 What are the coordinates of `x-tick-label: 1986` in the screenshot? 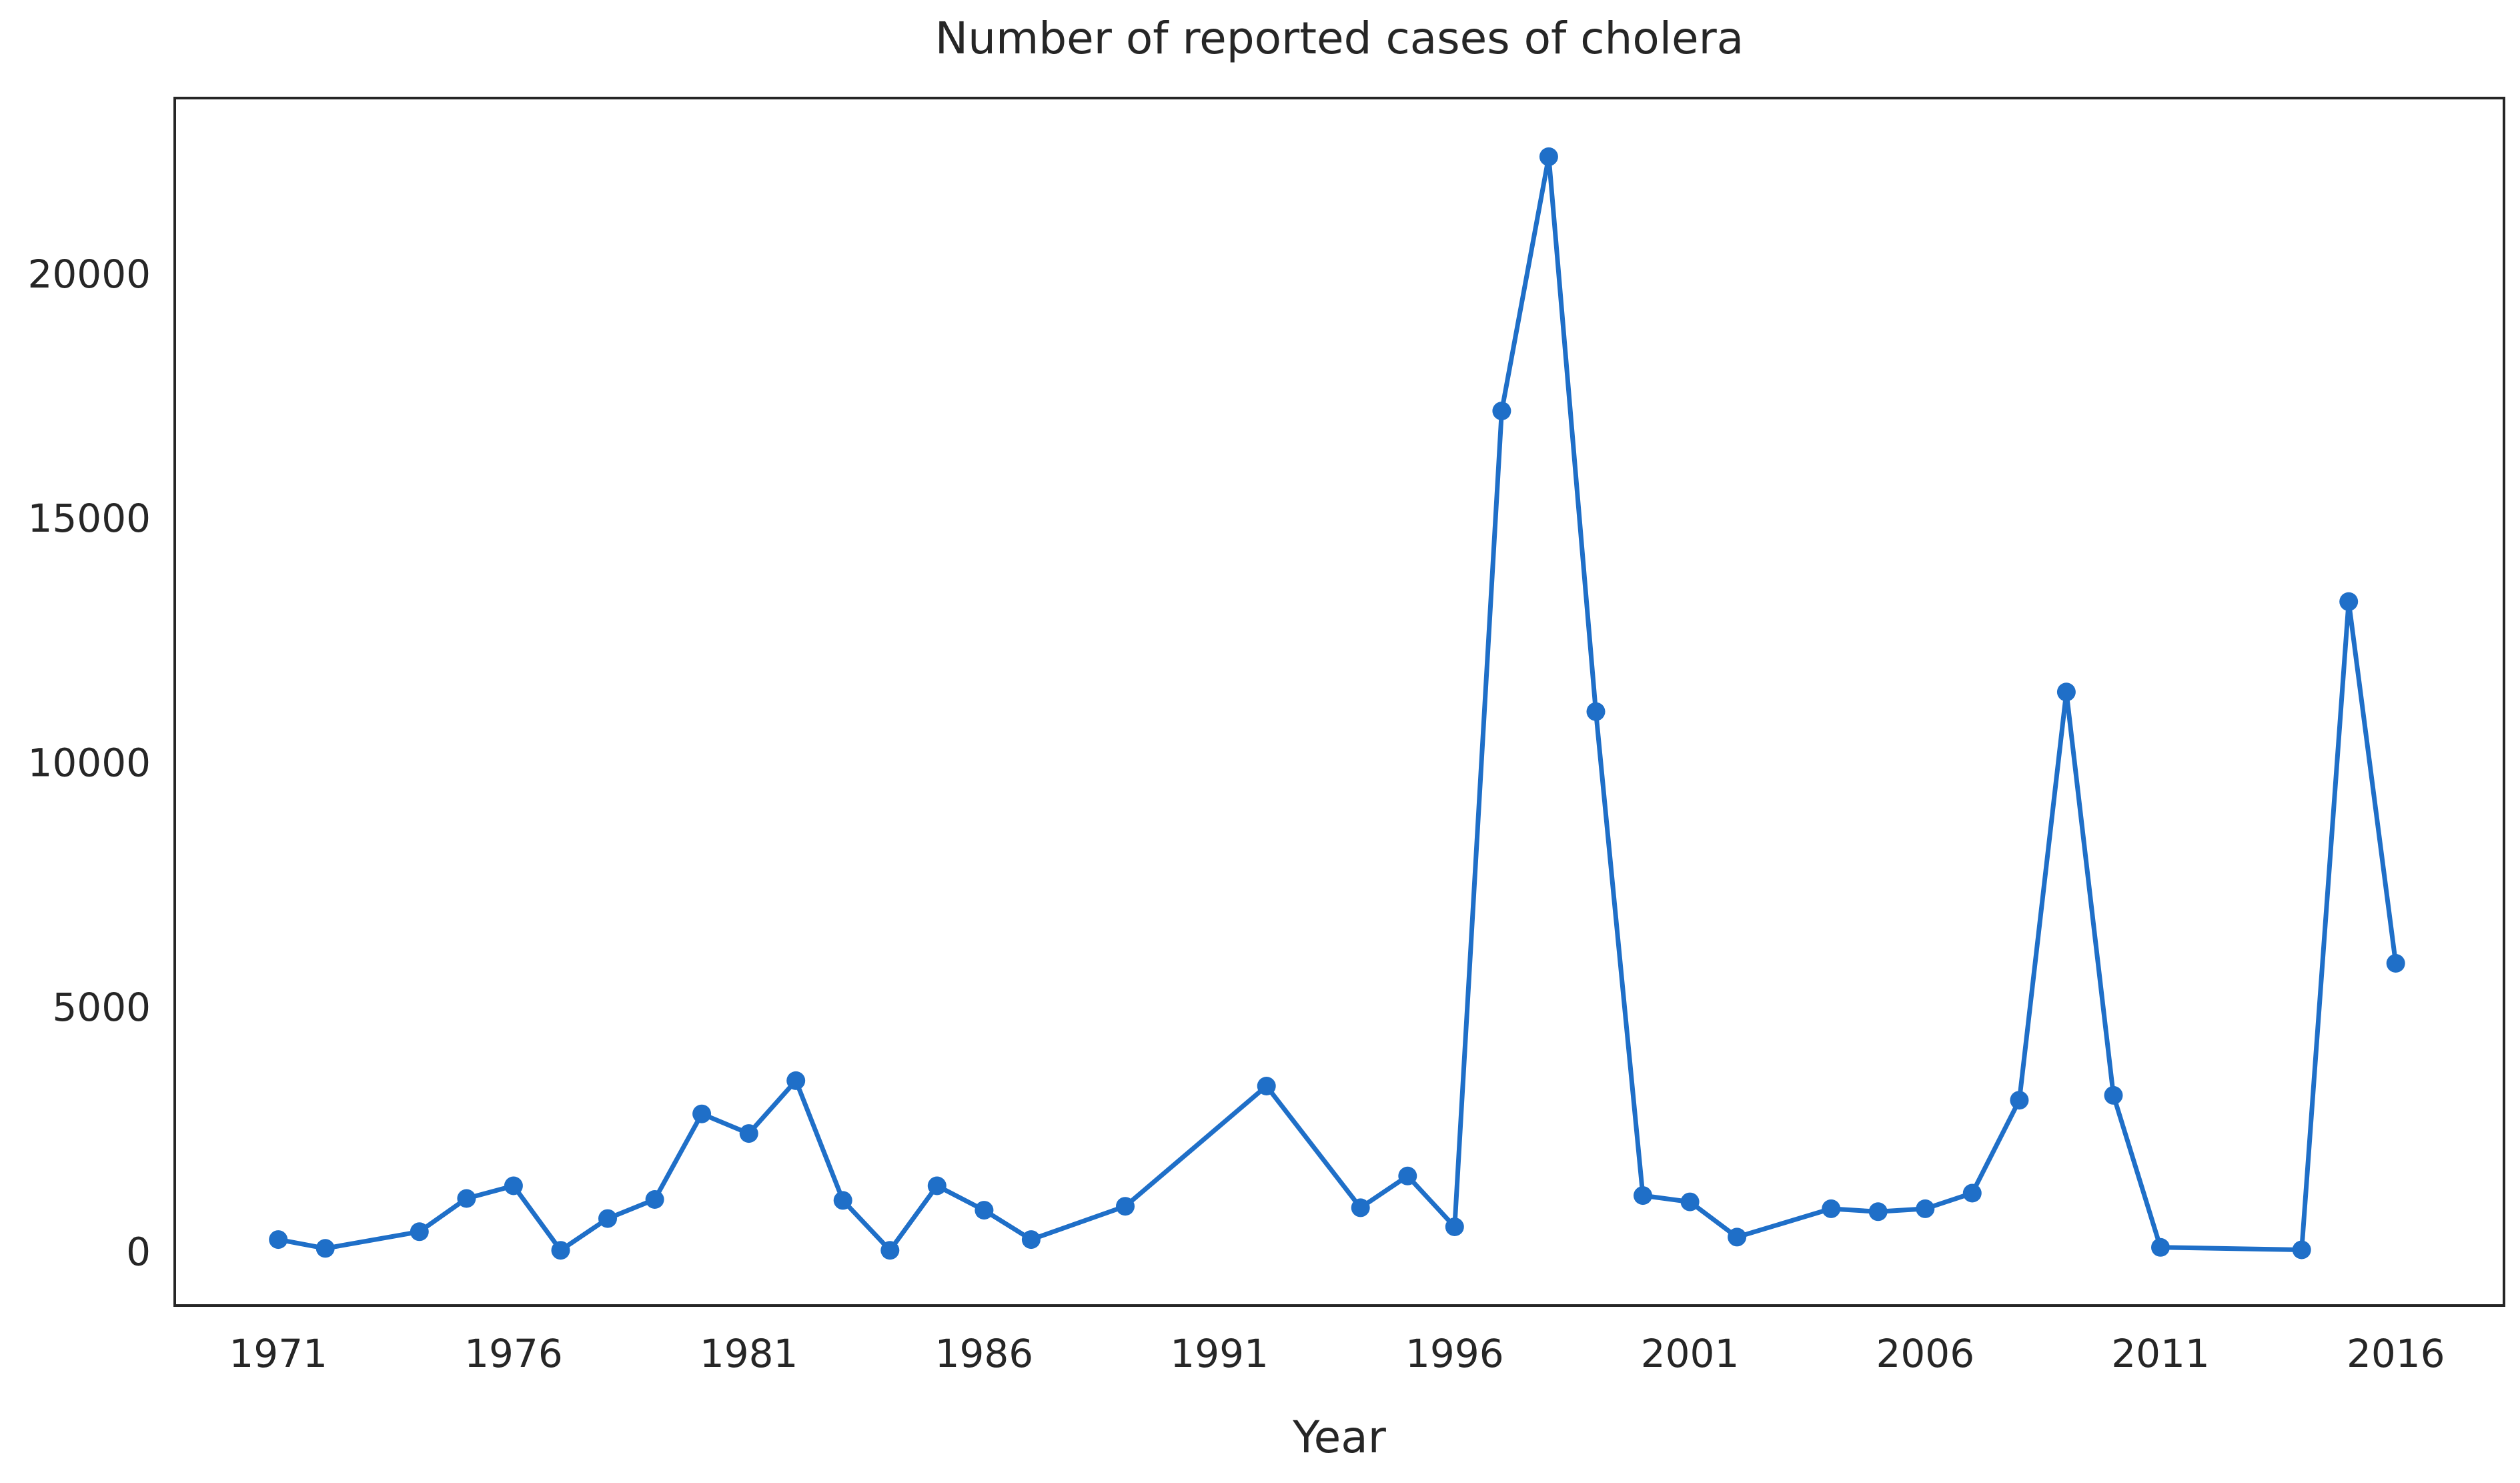 It's located at (984, 1353).